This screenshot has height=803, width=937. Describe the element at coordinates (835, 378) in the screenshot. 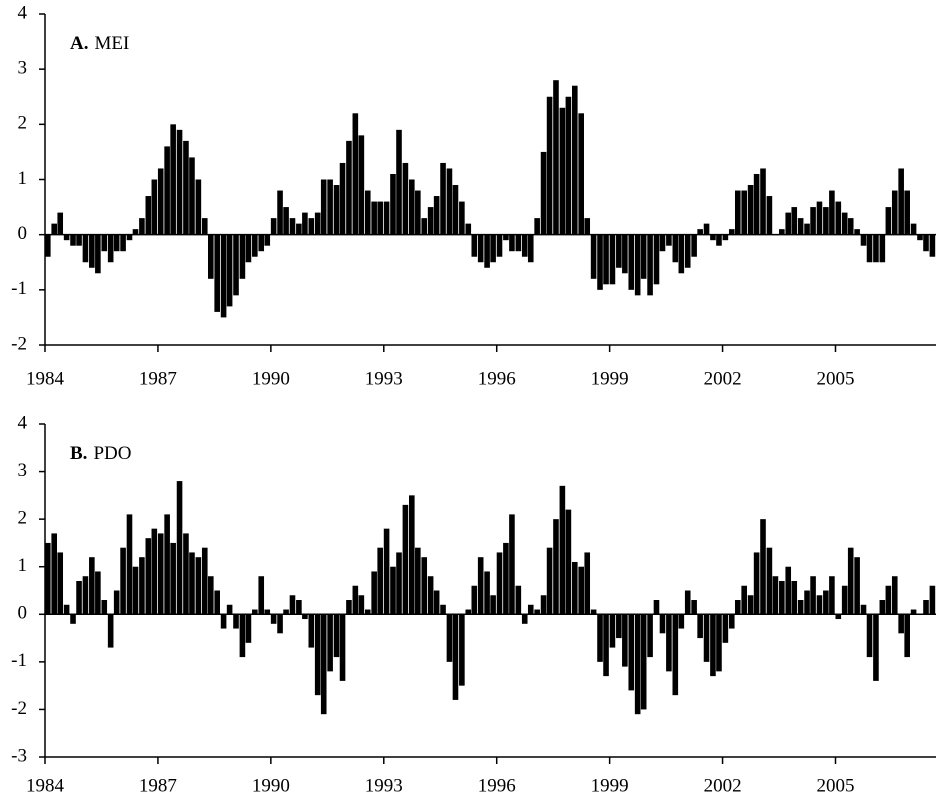

I see `x-tick-label: 2005` at that location.